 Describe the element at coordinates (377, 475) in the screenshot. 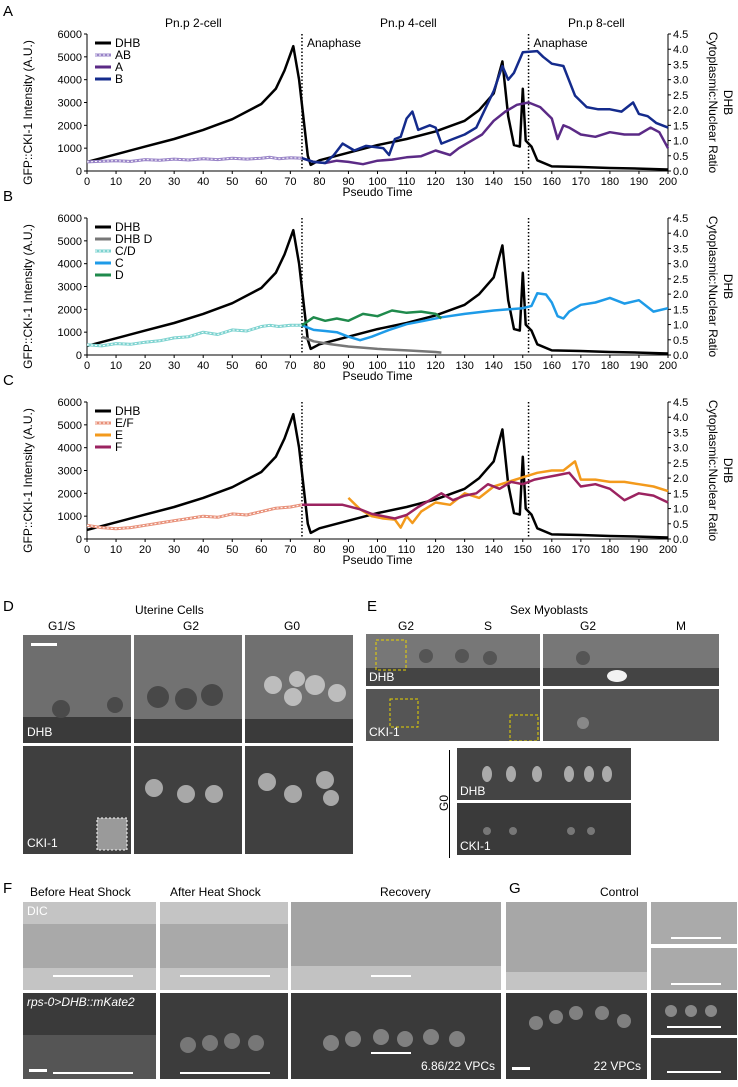

I see `series-line-dhb` at that location.